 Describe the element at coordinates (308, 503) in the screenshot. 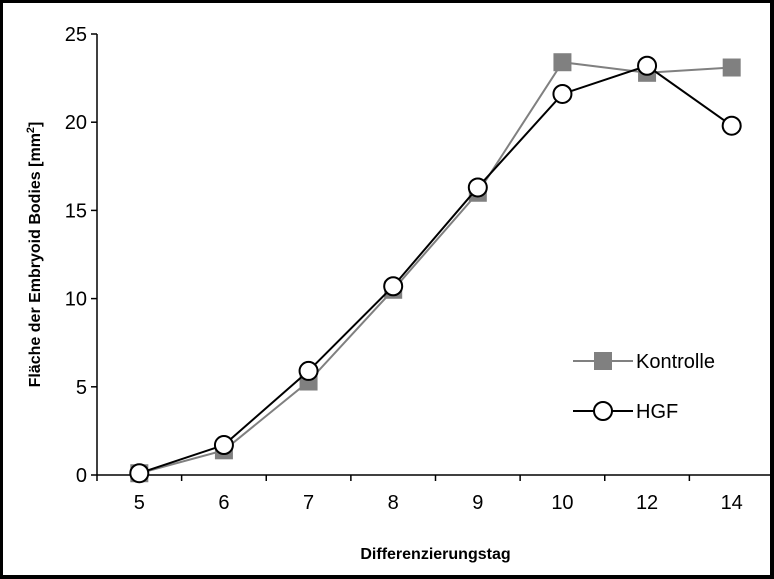

I see `x-tick-label: 7` at that location.